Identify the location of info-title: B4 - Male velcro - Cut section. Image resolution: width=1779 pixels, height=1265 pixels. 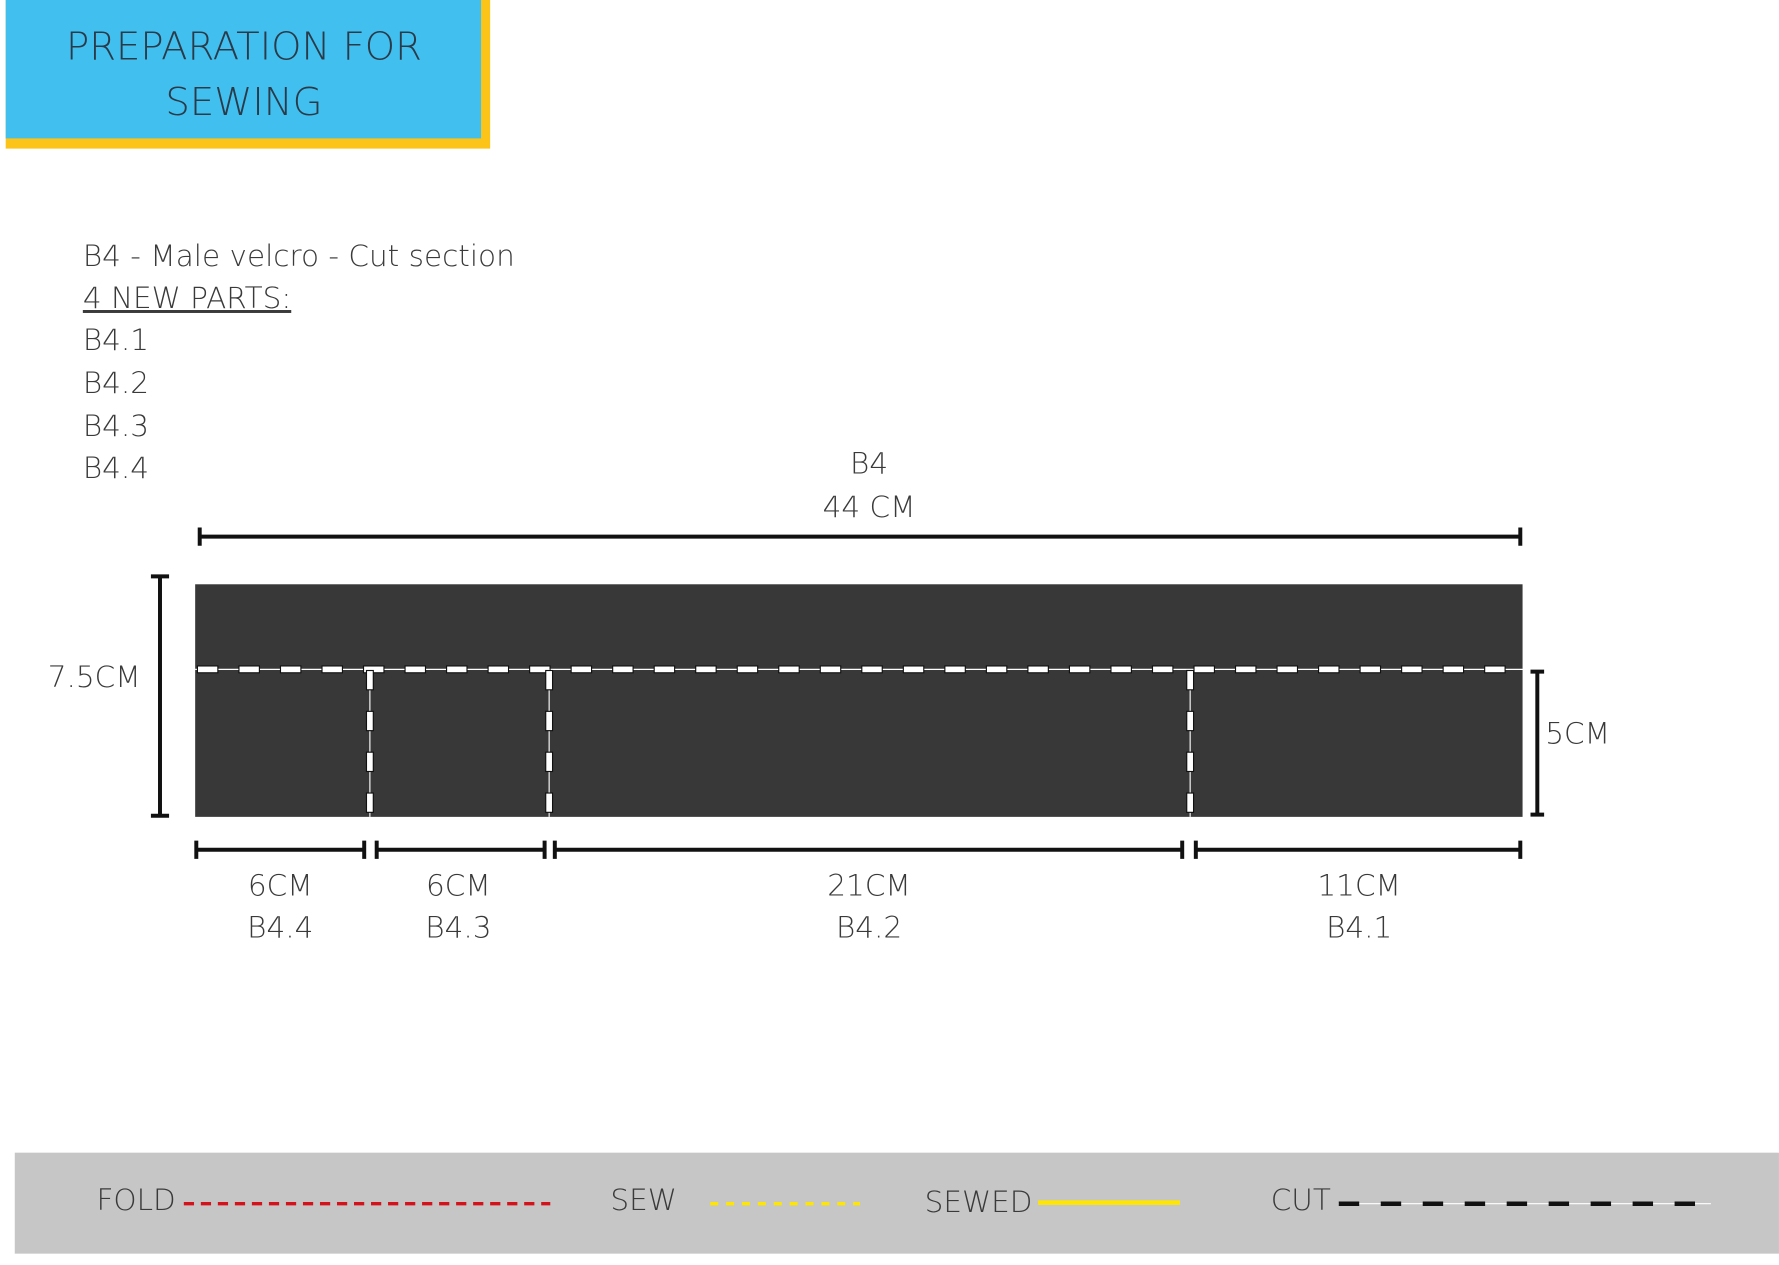
(299, 256).